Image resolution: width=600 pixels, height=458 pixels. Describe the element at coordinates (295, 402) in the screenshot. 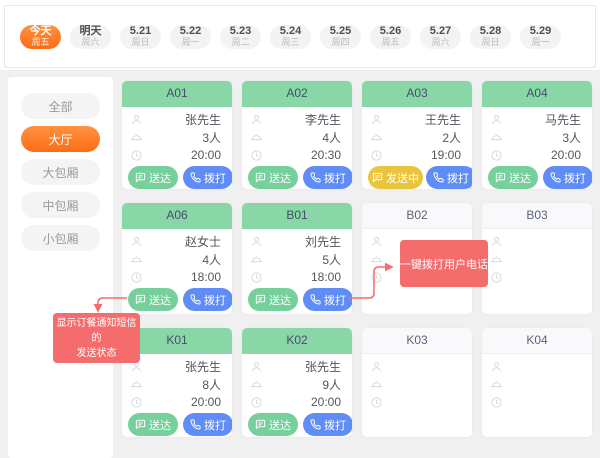

I see `card-row: 20:00` at that location.